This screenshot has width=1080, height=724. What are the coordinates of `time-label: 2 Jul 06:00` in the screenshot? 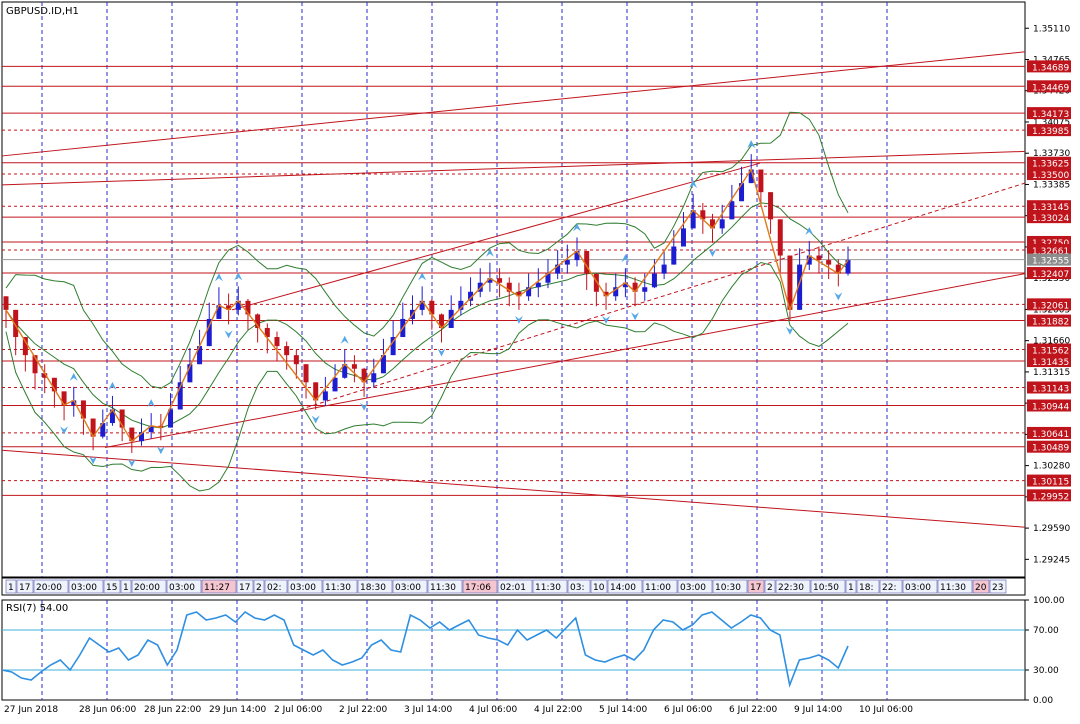 It's located at (298, 710).